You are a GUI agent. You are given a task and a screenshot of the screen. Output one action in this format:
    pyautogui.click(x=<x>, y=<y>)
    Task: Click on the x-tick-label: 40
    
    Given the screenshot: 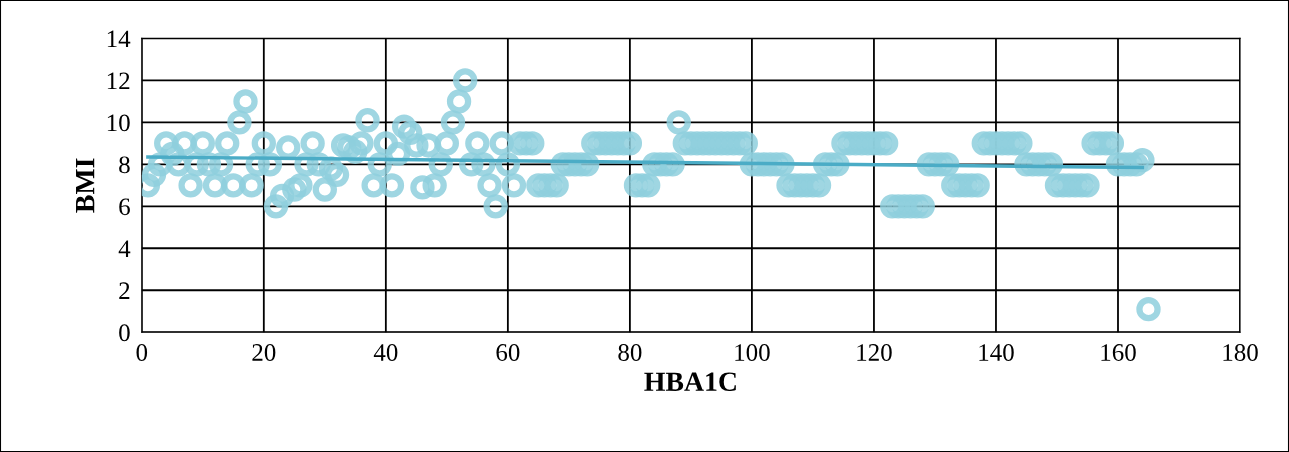 What is the action you would take?
    pyautogui.click(x=385, y=352)
    